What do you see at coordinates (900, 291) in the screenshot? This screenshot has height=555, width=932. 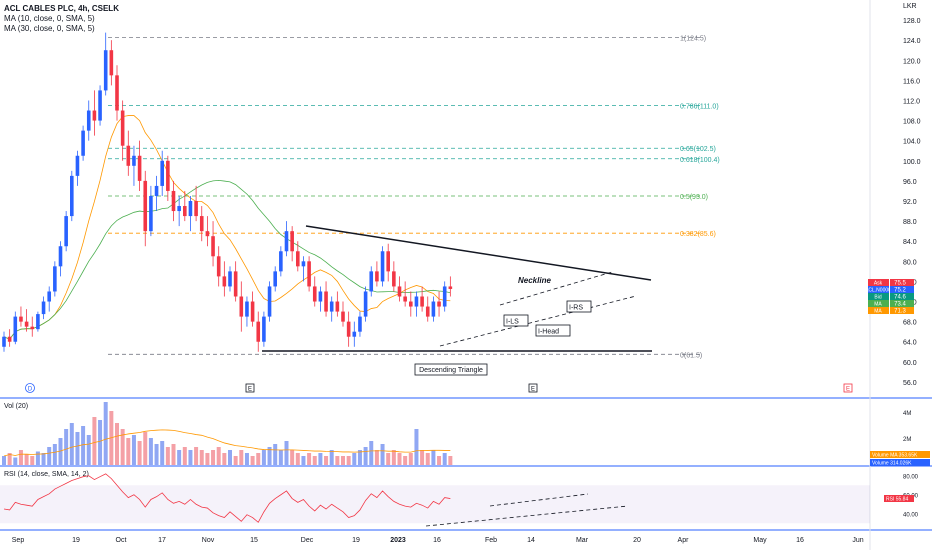 I see `price-tag-value: 75.2` at bounding box center [900, 291].